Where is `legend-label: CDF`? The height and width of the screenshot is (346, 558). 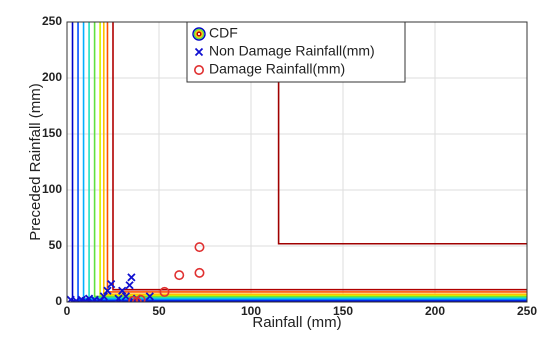 legend-label: CDF is located at coordinates (223, 33).